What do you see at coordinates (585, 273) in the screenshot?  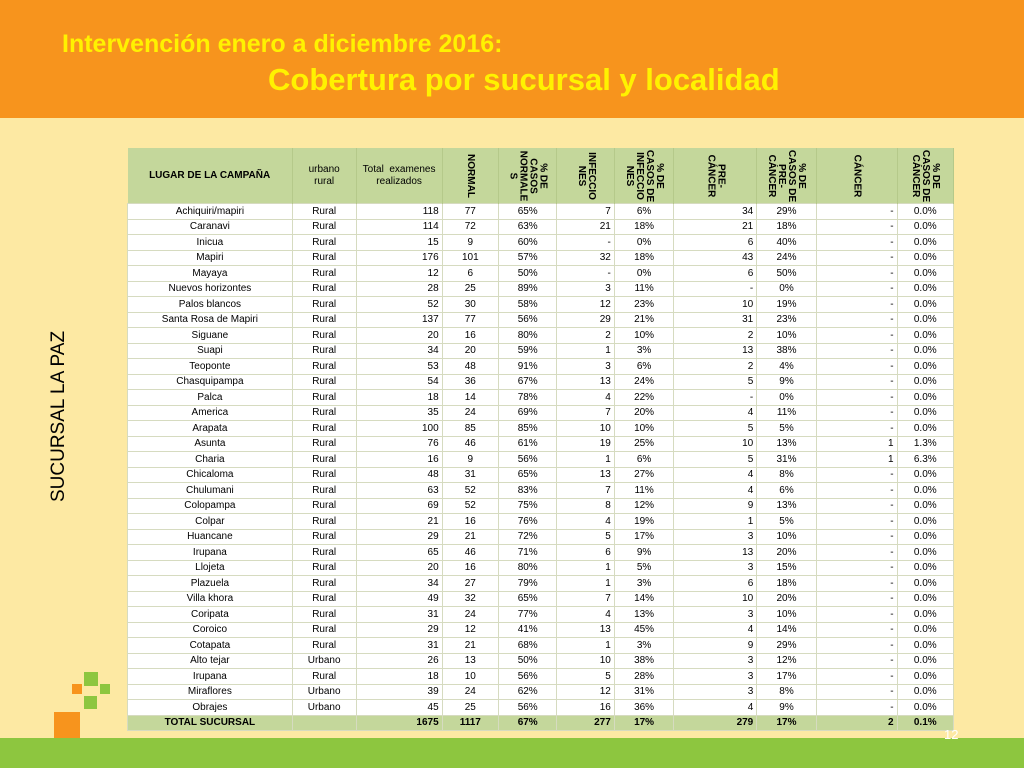 I see `cell-infecciones: -` at bounding box center [585, 273].